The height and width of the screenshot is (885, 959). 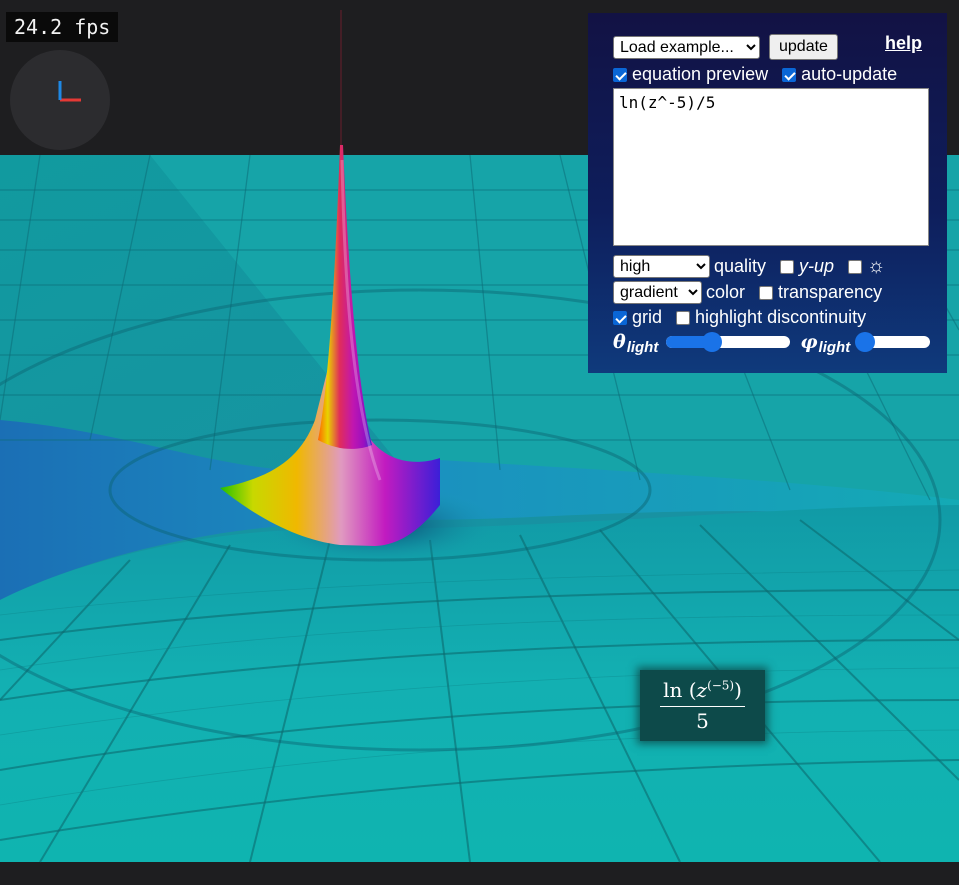 I want to click on highlight-discontinuity-checkbox, so click(x=683, y=317).